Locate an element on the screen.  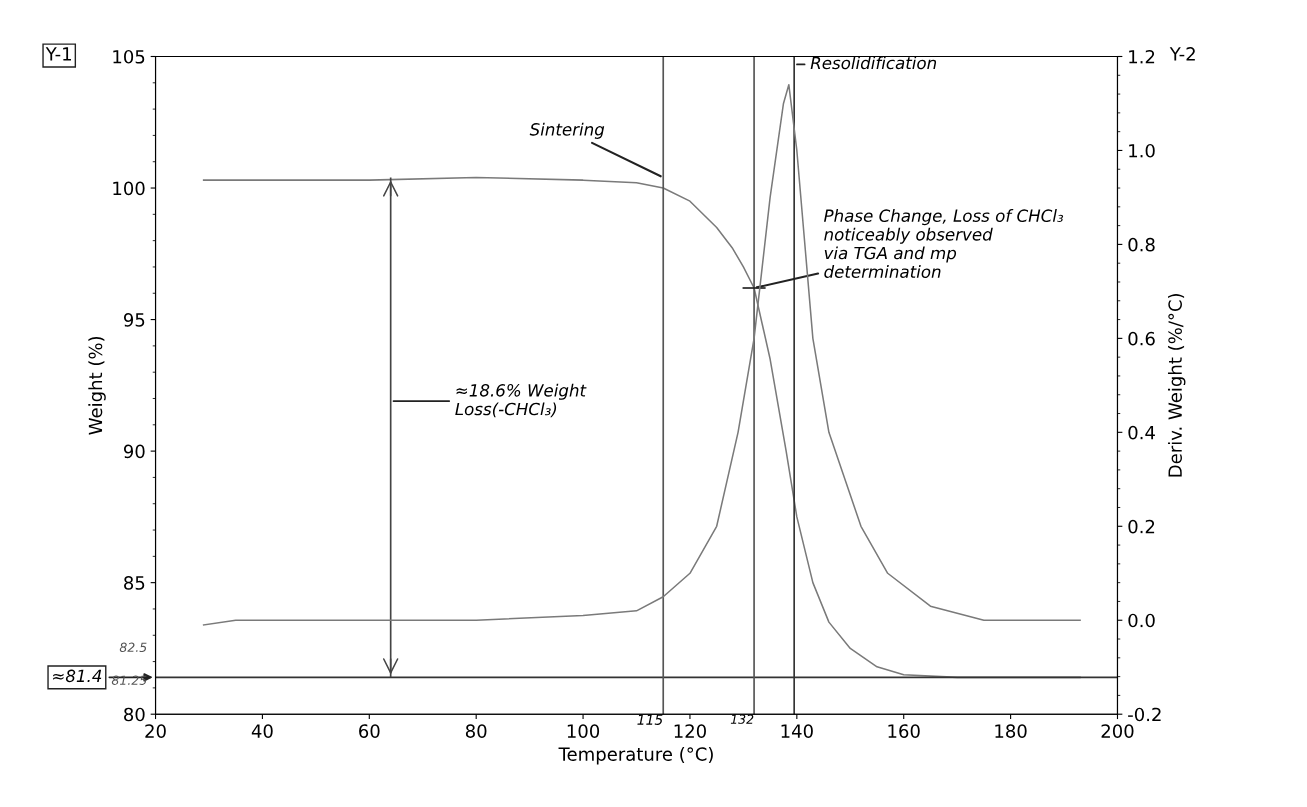
y2-tick-label: 1.0 is located at coordinates (1142, 150).